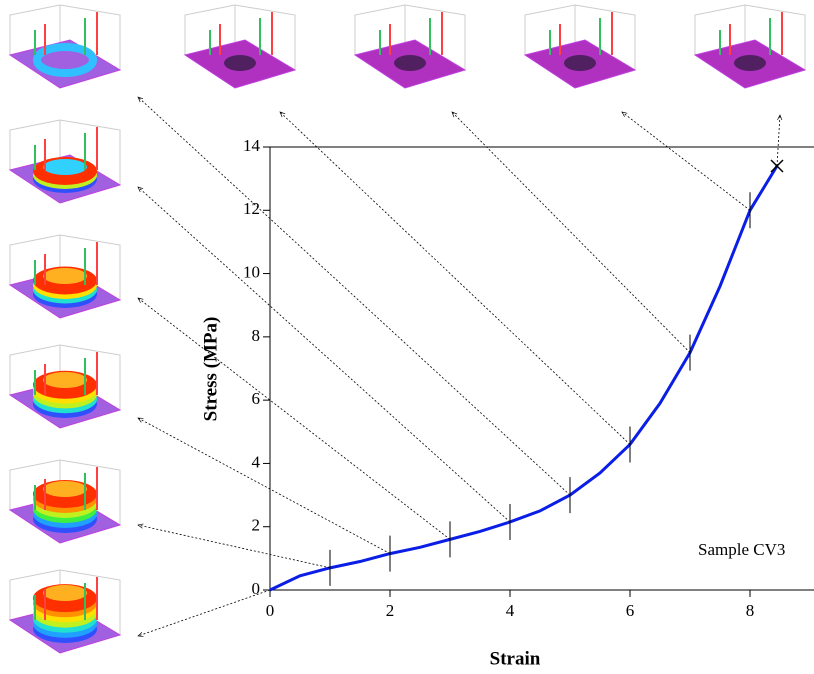 The height and width of the screenshot is (674, 814). Describe the element at coordinates (741, 549) in the screenshot. I see `annotation: Sample CV3` at that location.